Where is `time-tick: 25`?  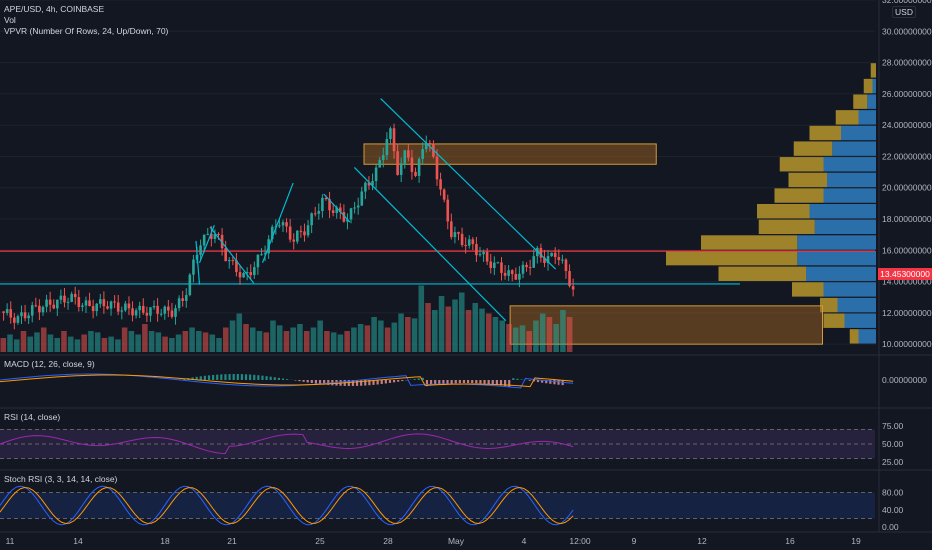 time-tick: 25 is located at coordinates (320, 541).